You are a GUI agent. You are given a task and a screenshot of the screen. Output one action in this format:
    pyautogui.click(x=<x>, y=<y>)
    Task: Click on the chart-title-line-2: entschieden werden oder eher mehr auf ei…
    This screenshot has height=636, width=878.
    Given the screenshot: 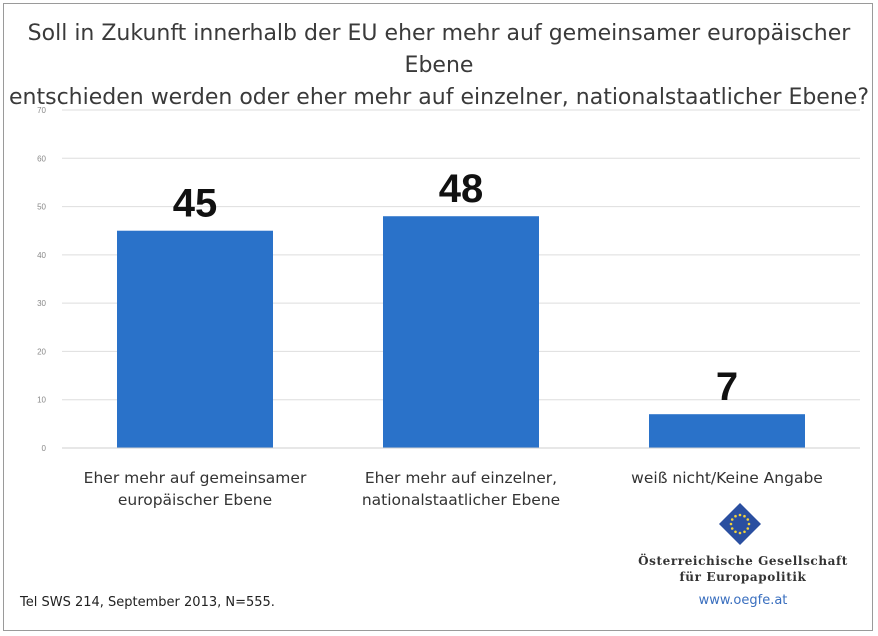 What is the action you would take?
    pyautogui.click(x=439, y=97)
    